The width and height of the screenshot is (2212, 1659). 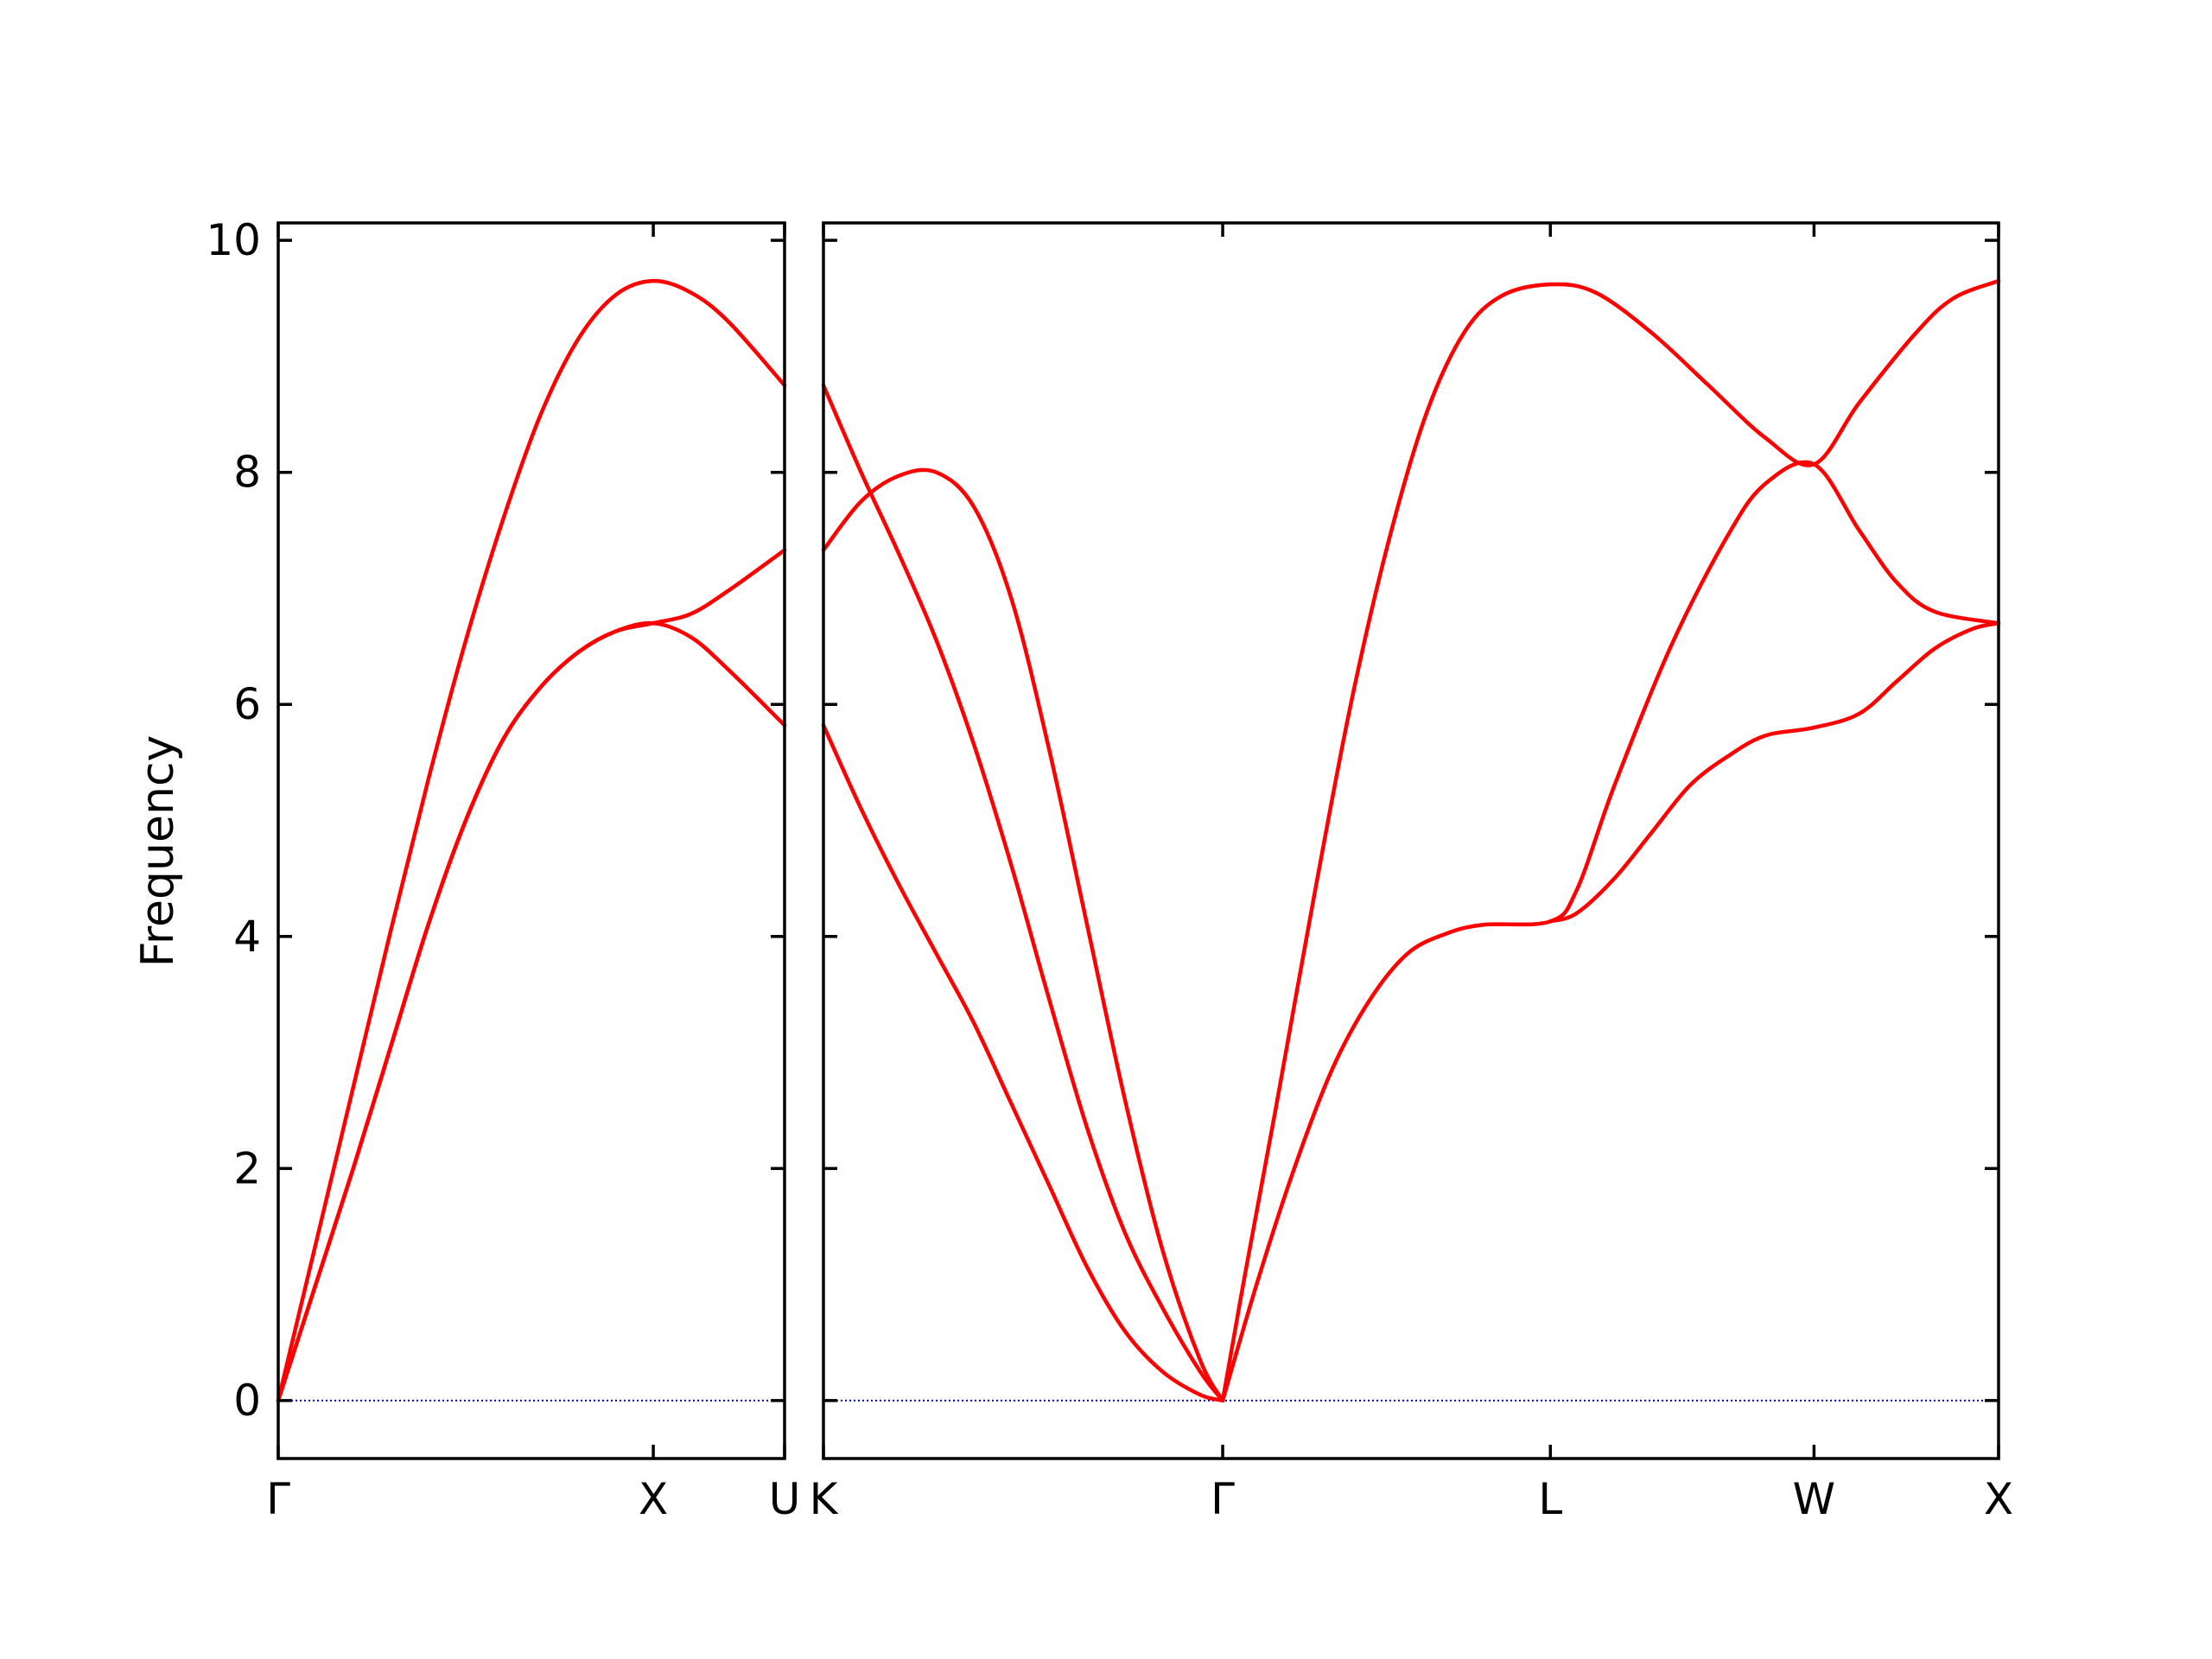 What do you see at coordinates (247, 473) in the screenshot?
I see `y-tick-label: 8` at bounding box center [247, 473].